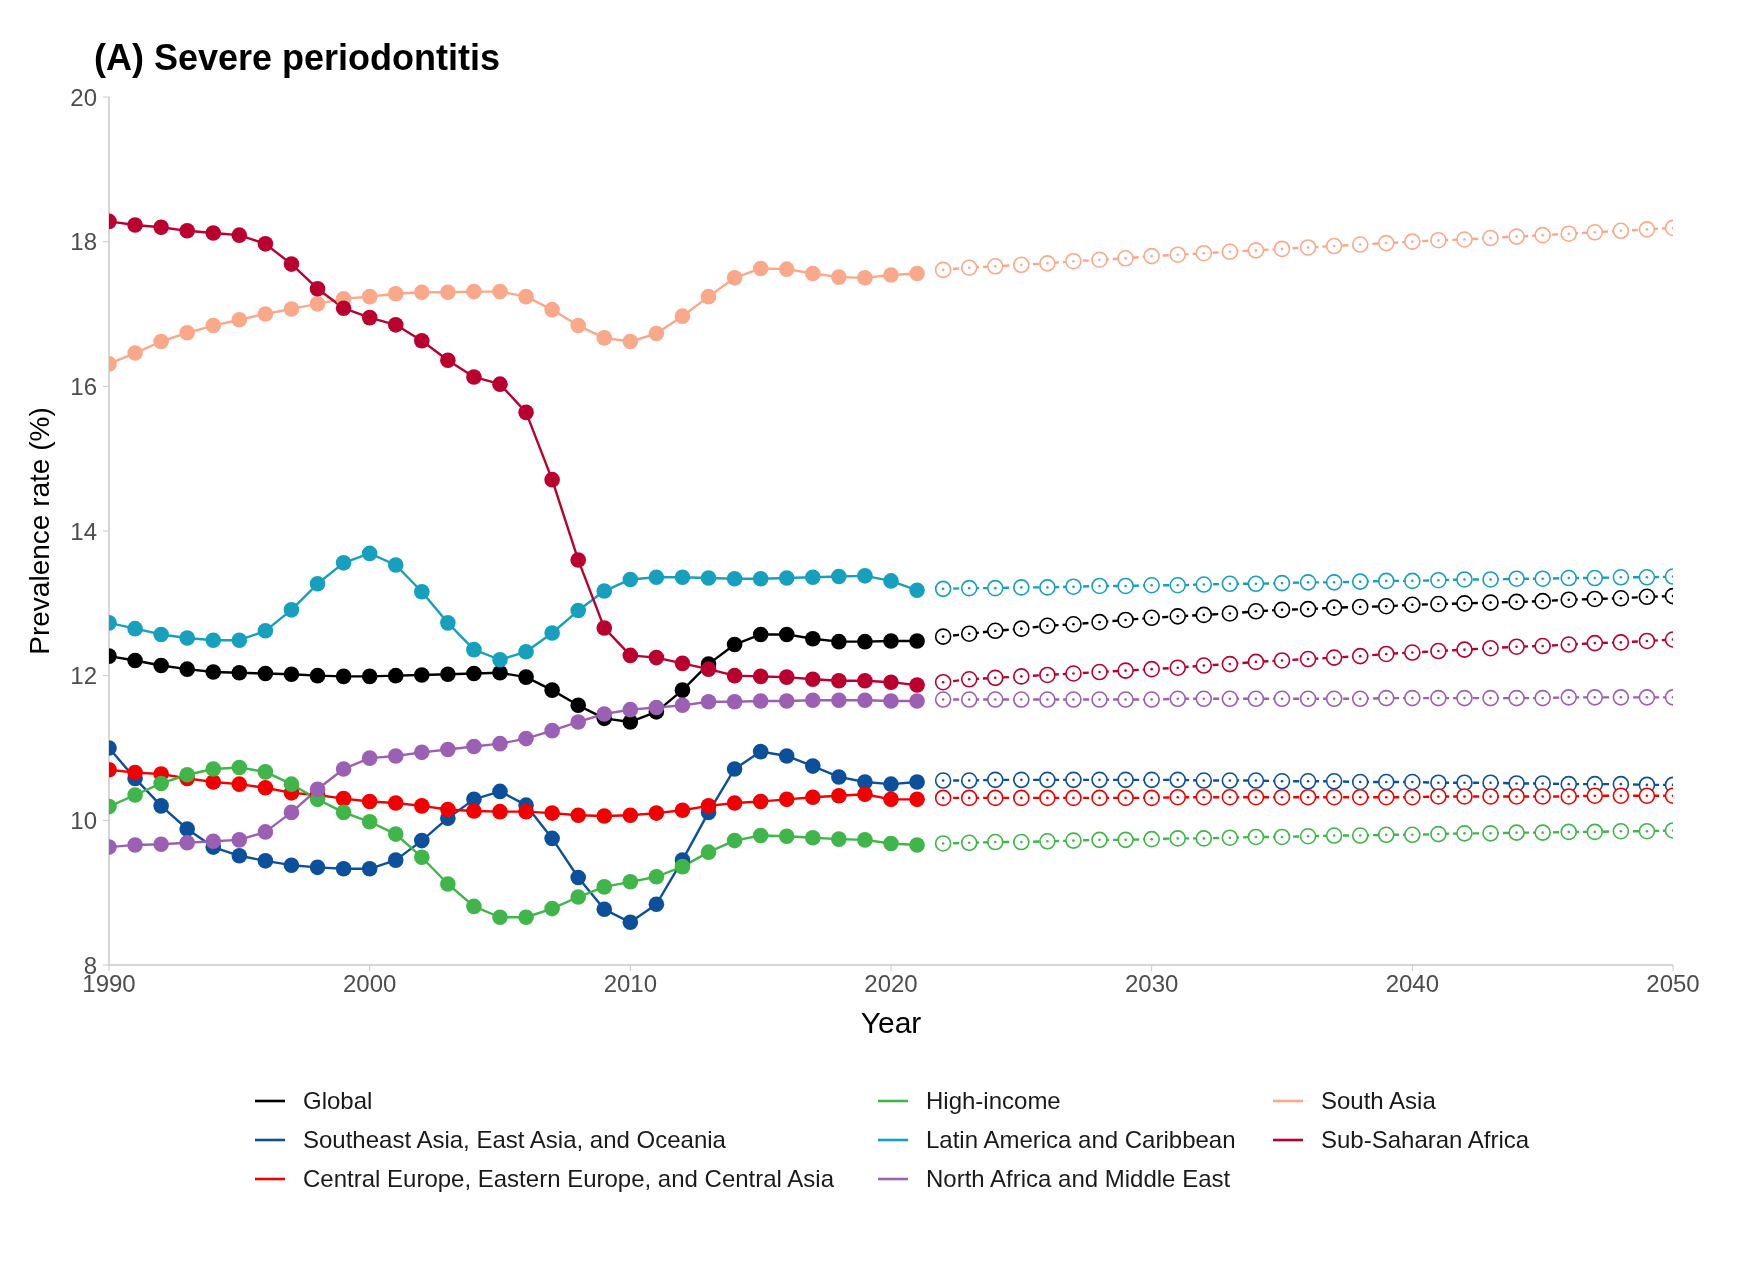 This screenshot has width=1764, height=1286. What do you see at coordinates (338, 1100) in the screenshot?
I see `legend-label: Global` at bounding box center [338, 1100].